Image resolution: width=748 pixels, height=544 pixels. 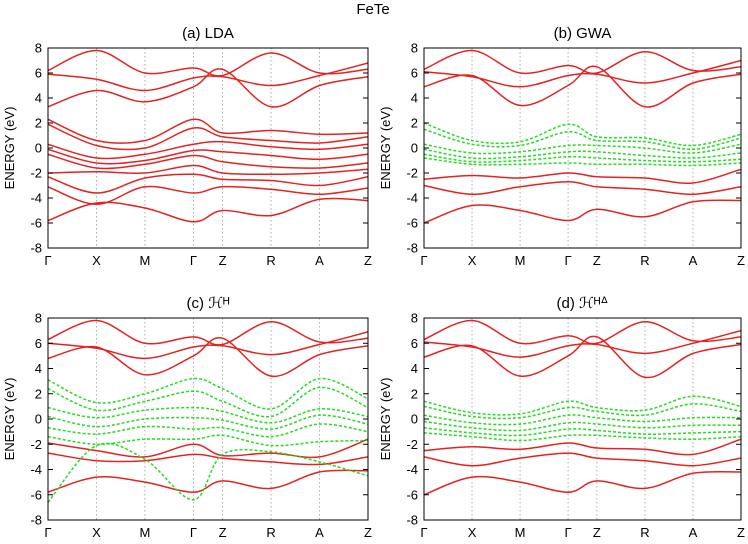 What do you see at coordinates (208, 33) in the screenshot?
I see `panel-title: (a) LDA` at bounding box center [208, 33].